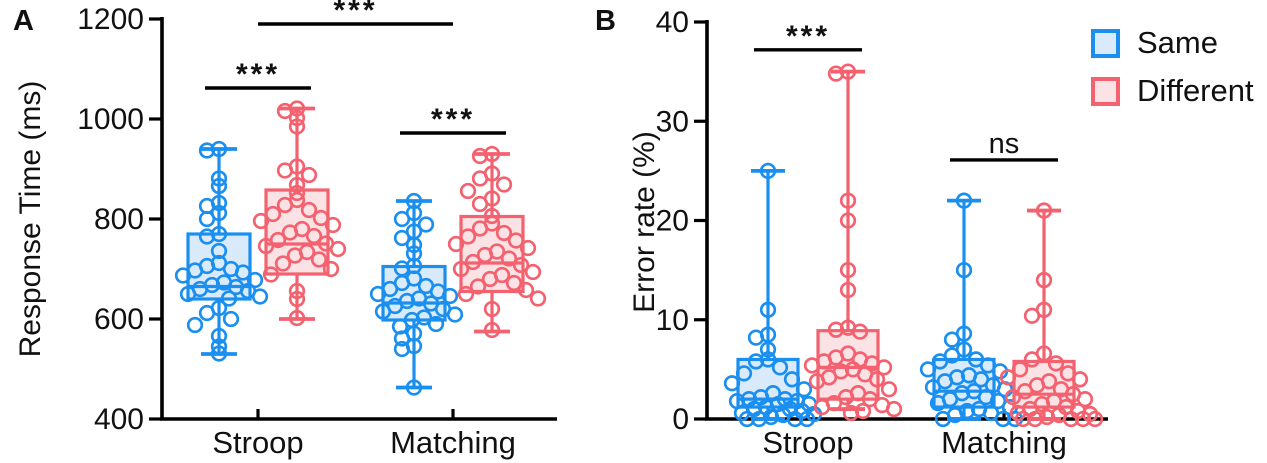 The height and width of the screenshot is (463, 1267). Describe the element at coordinates (672, 22) in the screenshot. I see `y-tick-label: 40` at that location.